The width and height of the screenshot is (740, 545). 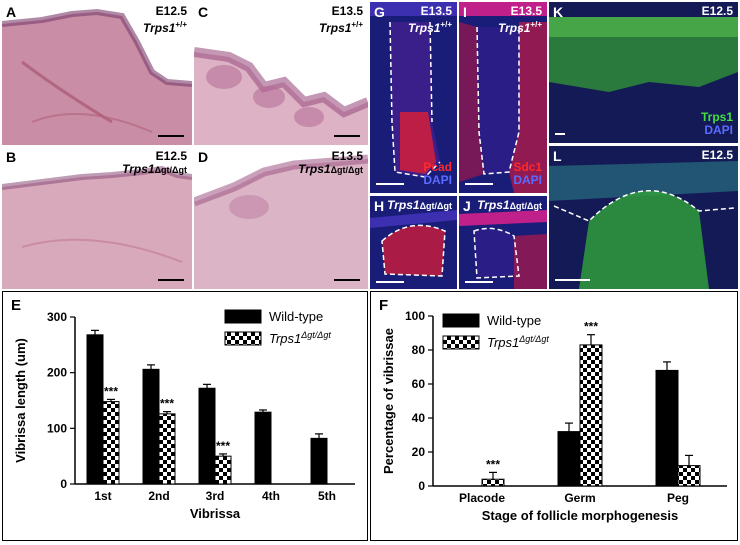 I want to click on he-image-a, so click(x=97, y=73).